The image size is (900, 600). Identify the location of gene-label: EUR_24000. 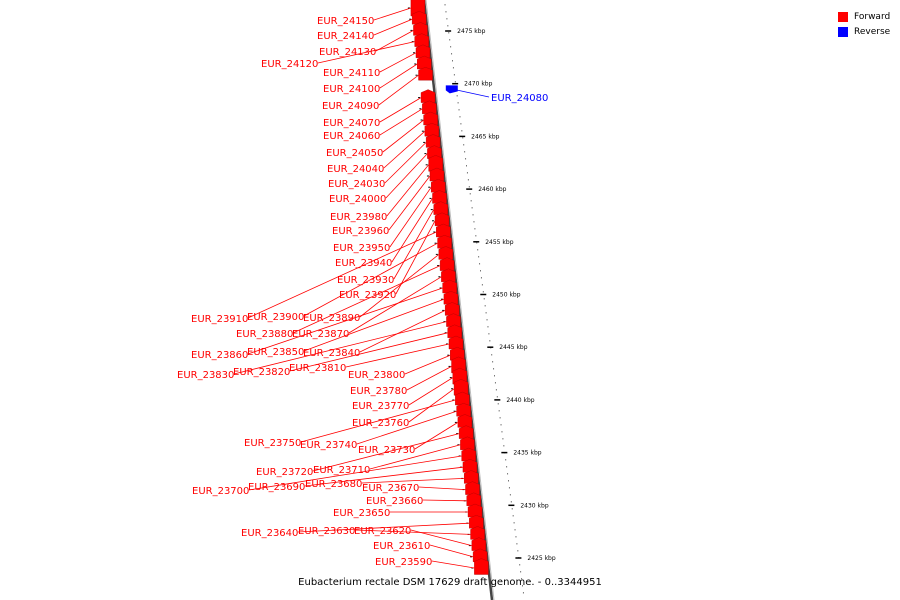
(357, 199).